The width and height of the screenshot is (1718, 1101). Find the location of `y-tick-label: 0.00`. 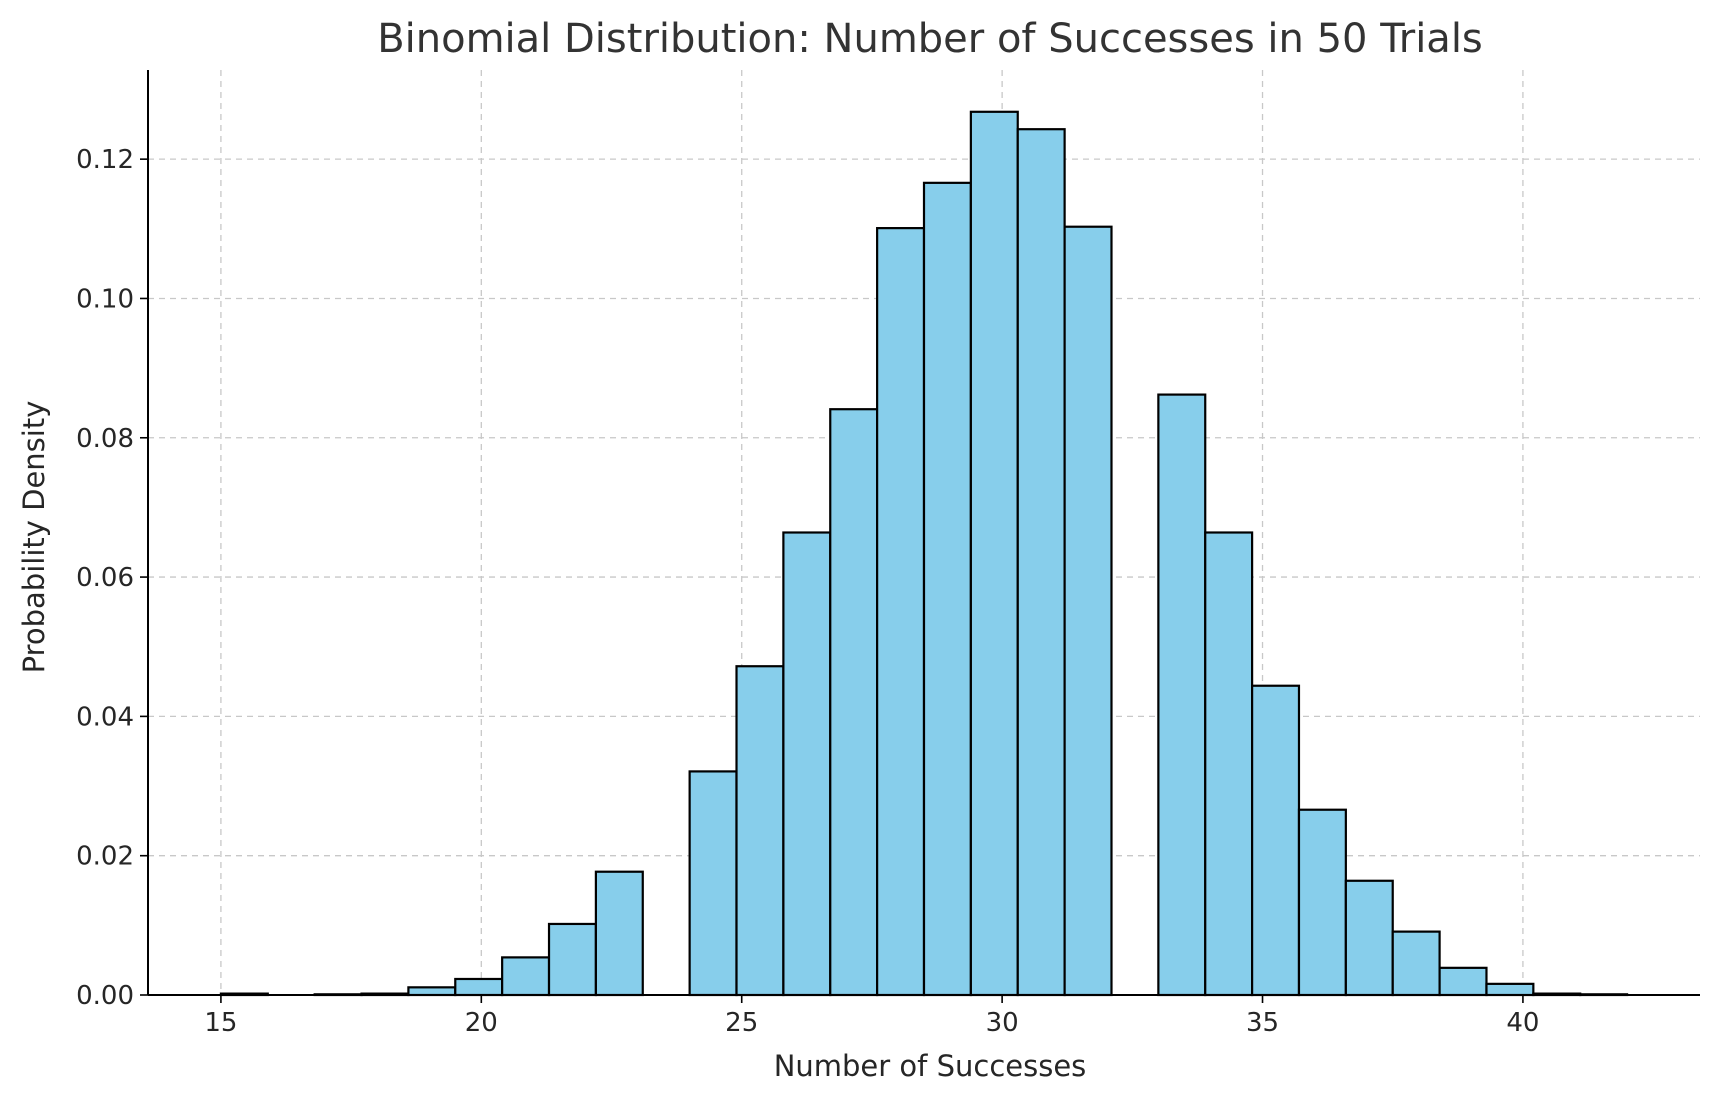

y-tick-label: 0.00 is located at coordinates (105, 996).